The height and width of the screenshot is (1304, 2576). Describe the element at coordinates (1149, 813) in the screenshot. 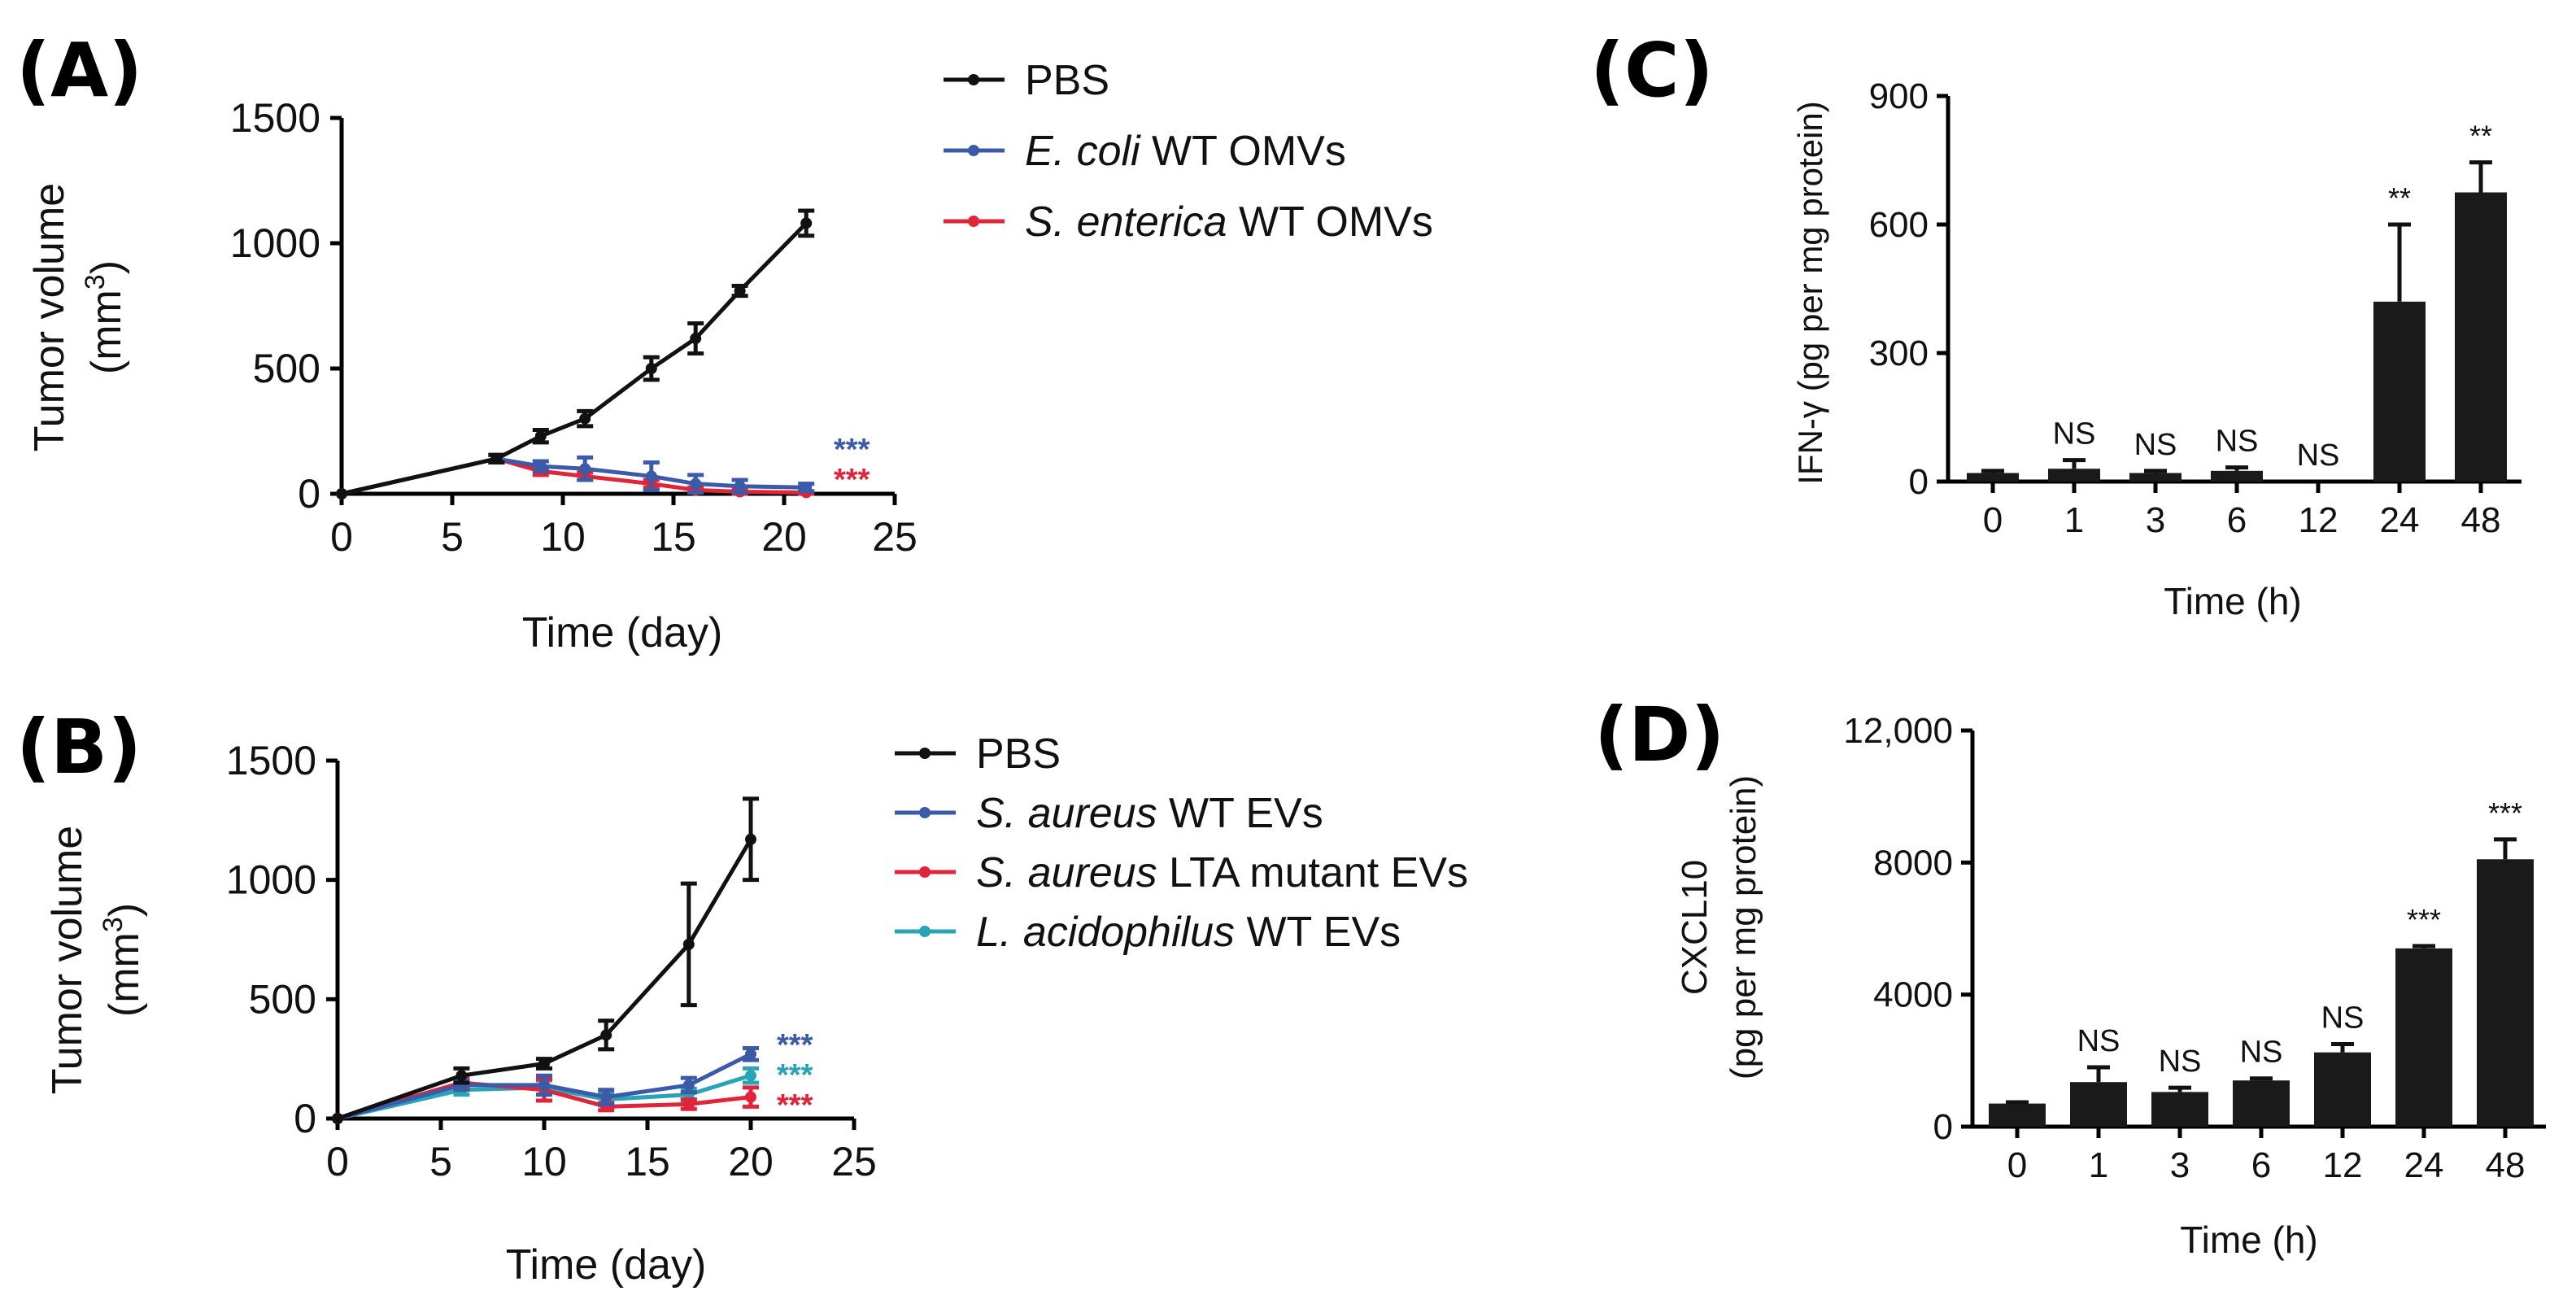

I see `legend-entry: S. aureus WT EVs` at that location.